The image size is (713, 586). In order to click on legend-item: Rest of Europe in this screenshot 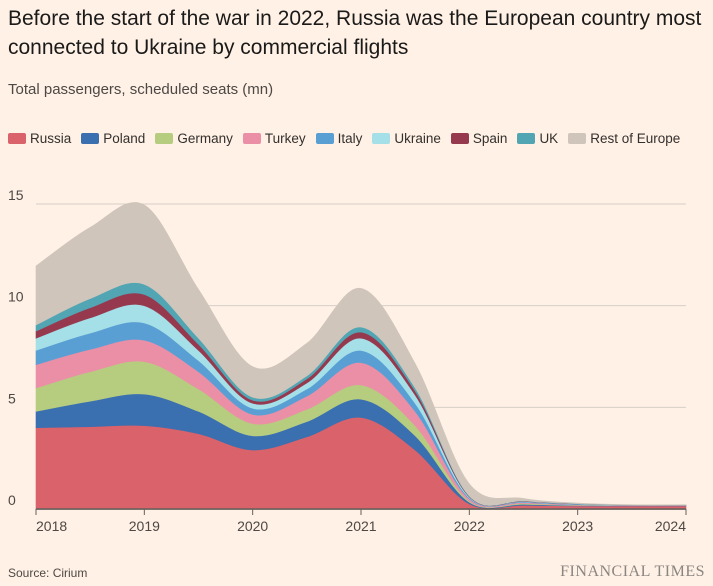, I will do `click(624, 138)`.